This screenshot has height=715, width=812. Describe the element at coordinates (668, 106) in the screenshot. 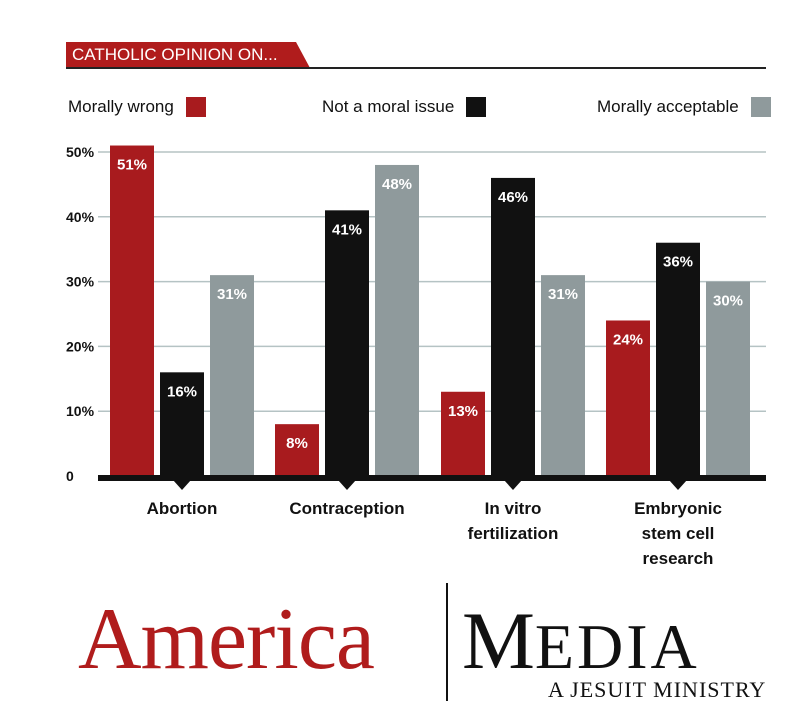

I see `legend-label-morally-acceptable: Morally acceptable` at that location.